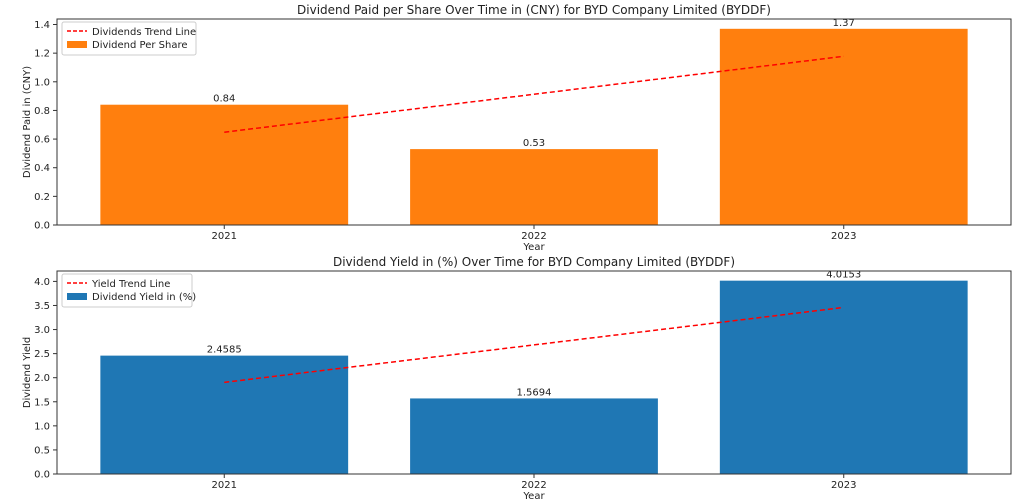  Describe the element at coordinates (144, 297) in the screenshot. I see `legend-bar-label: Dividend Yield in (%)` at that location.